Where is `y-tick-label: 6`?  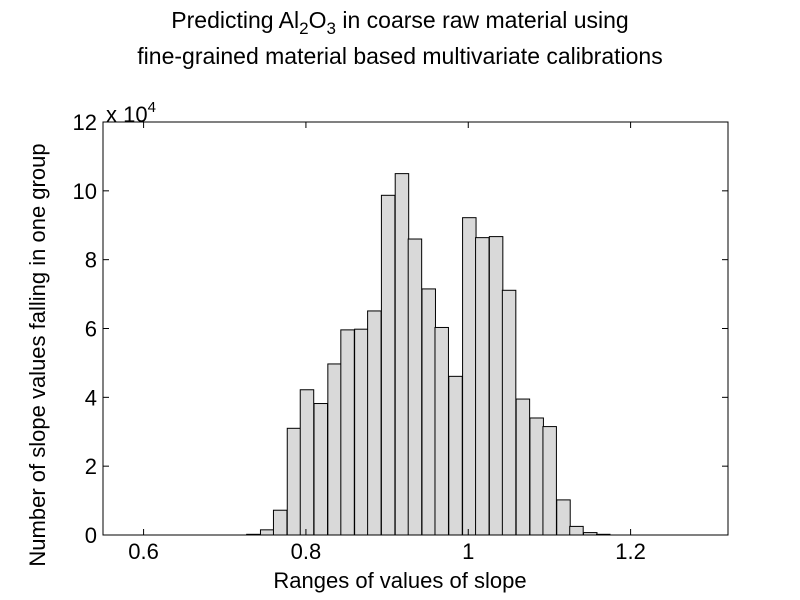
y-tick-label: 6 is located at coordinates (91, 329).